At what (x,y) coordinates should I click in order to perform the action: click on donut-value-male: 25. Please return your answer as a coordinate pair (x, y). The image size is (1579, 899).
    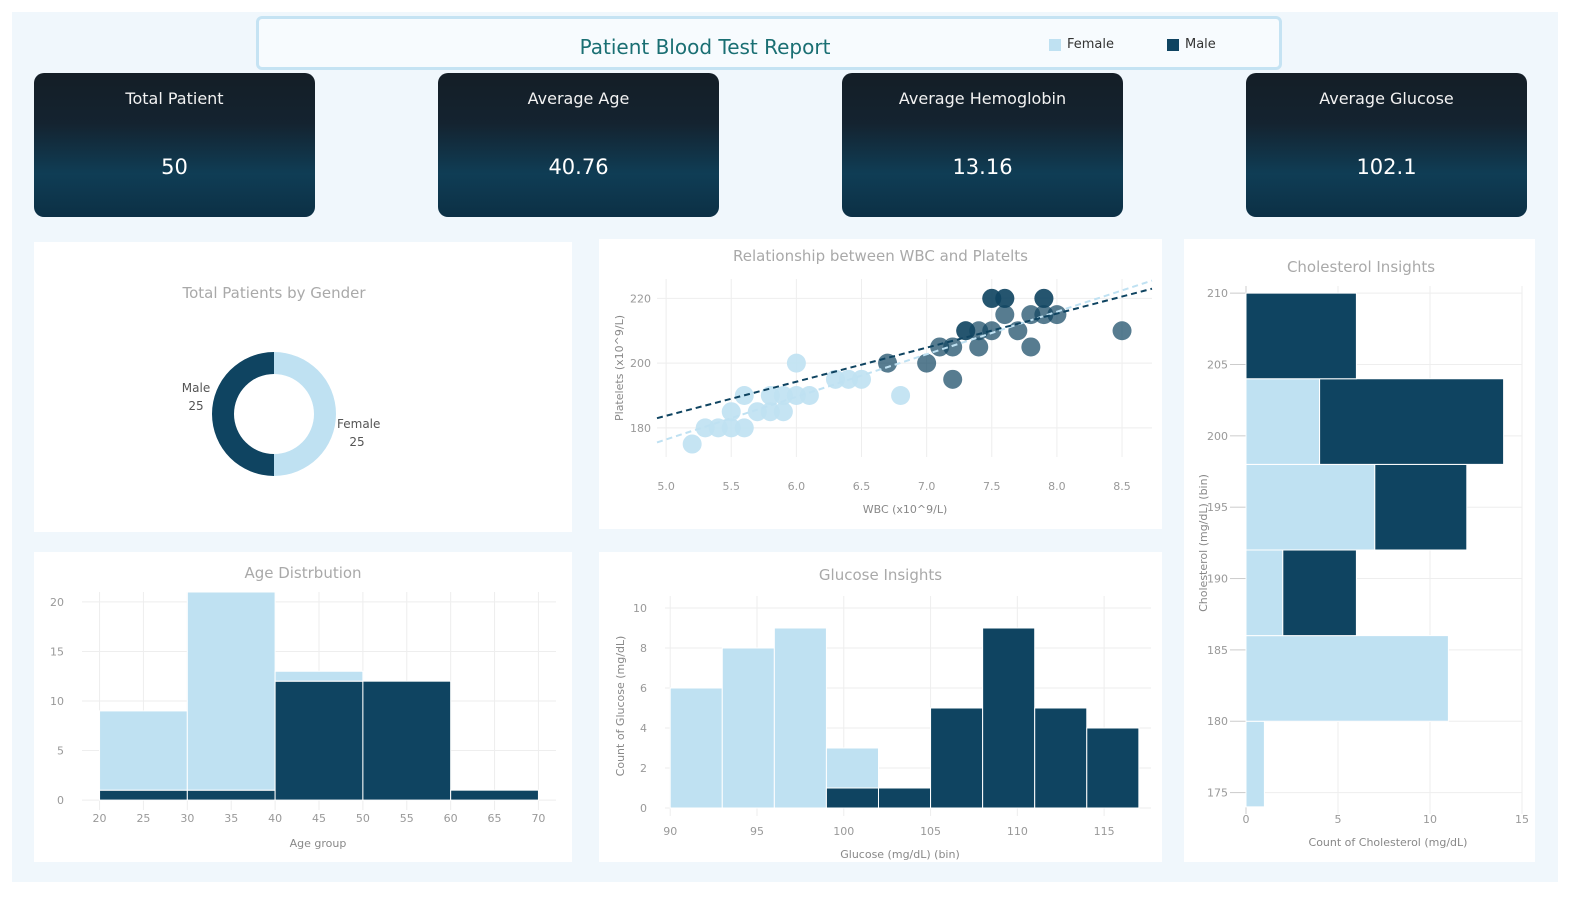
    Looking at the image, I should click on (195, 406).